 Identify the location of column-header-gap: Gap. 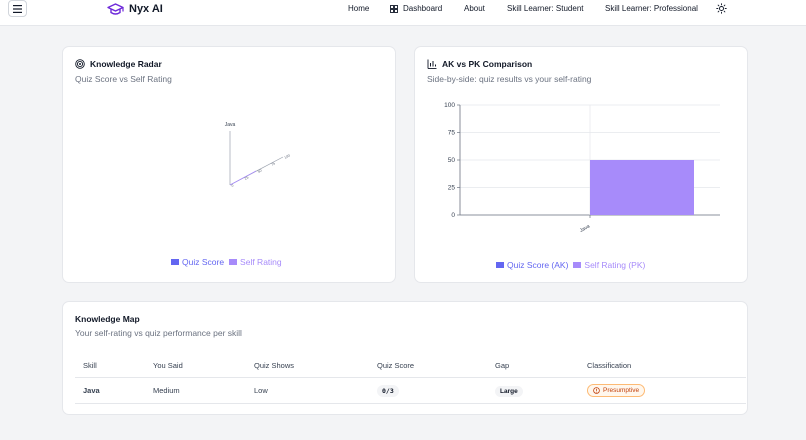
(533, 366).